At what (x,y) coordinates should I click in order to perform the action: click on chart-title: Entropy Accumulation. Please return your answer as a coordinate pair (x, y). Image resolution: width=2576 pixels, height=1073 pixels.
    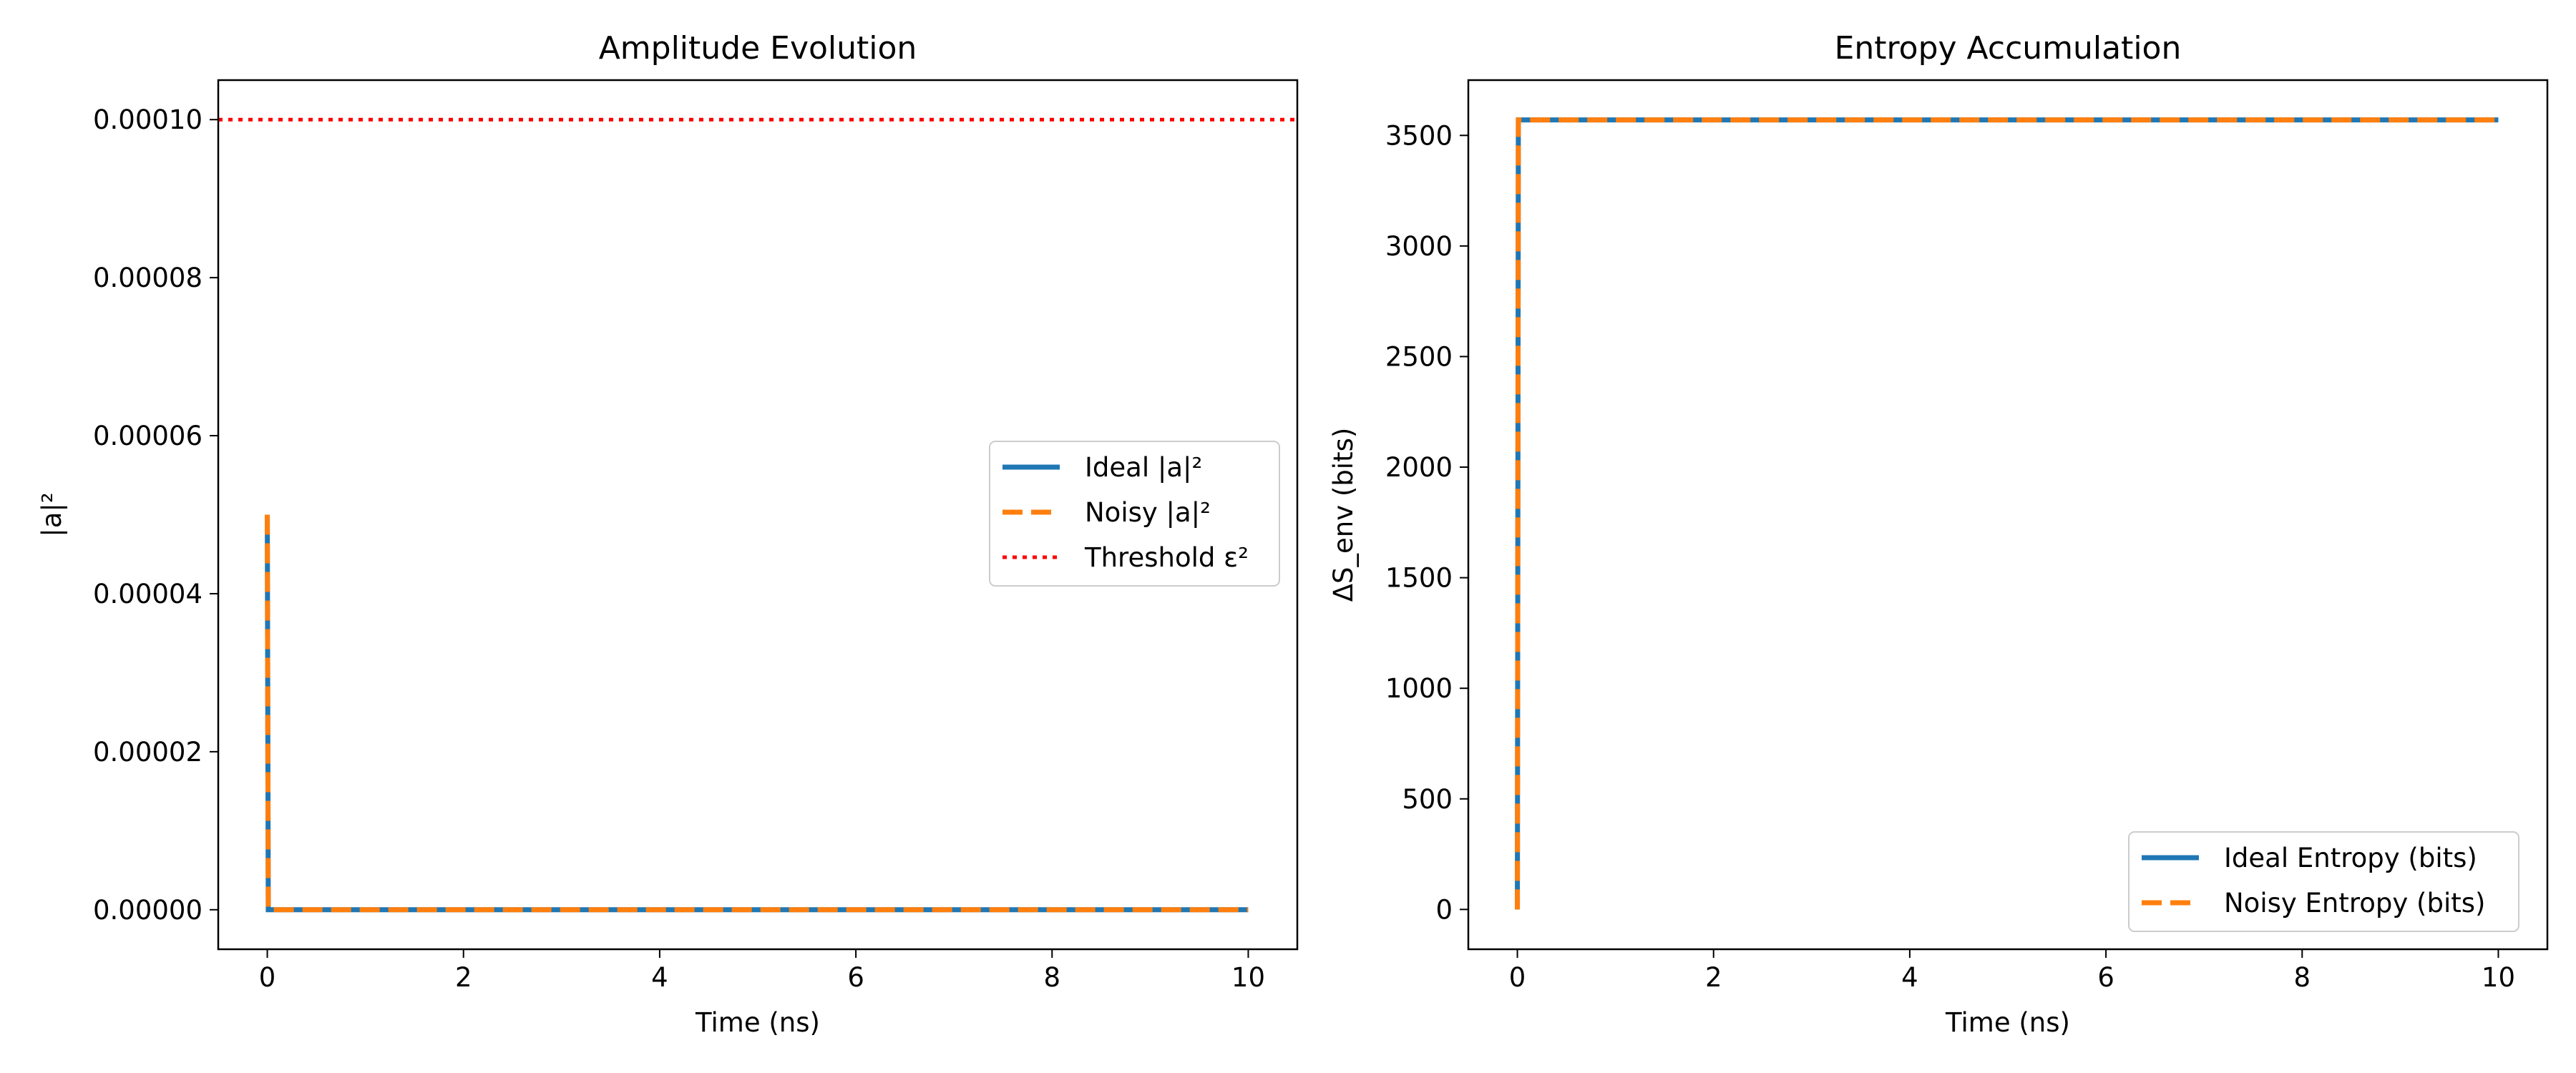
    Looking at the image, I should click on (2008, 48).